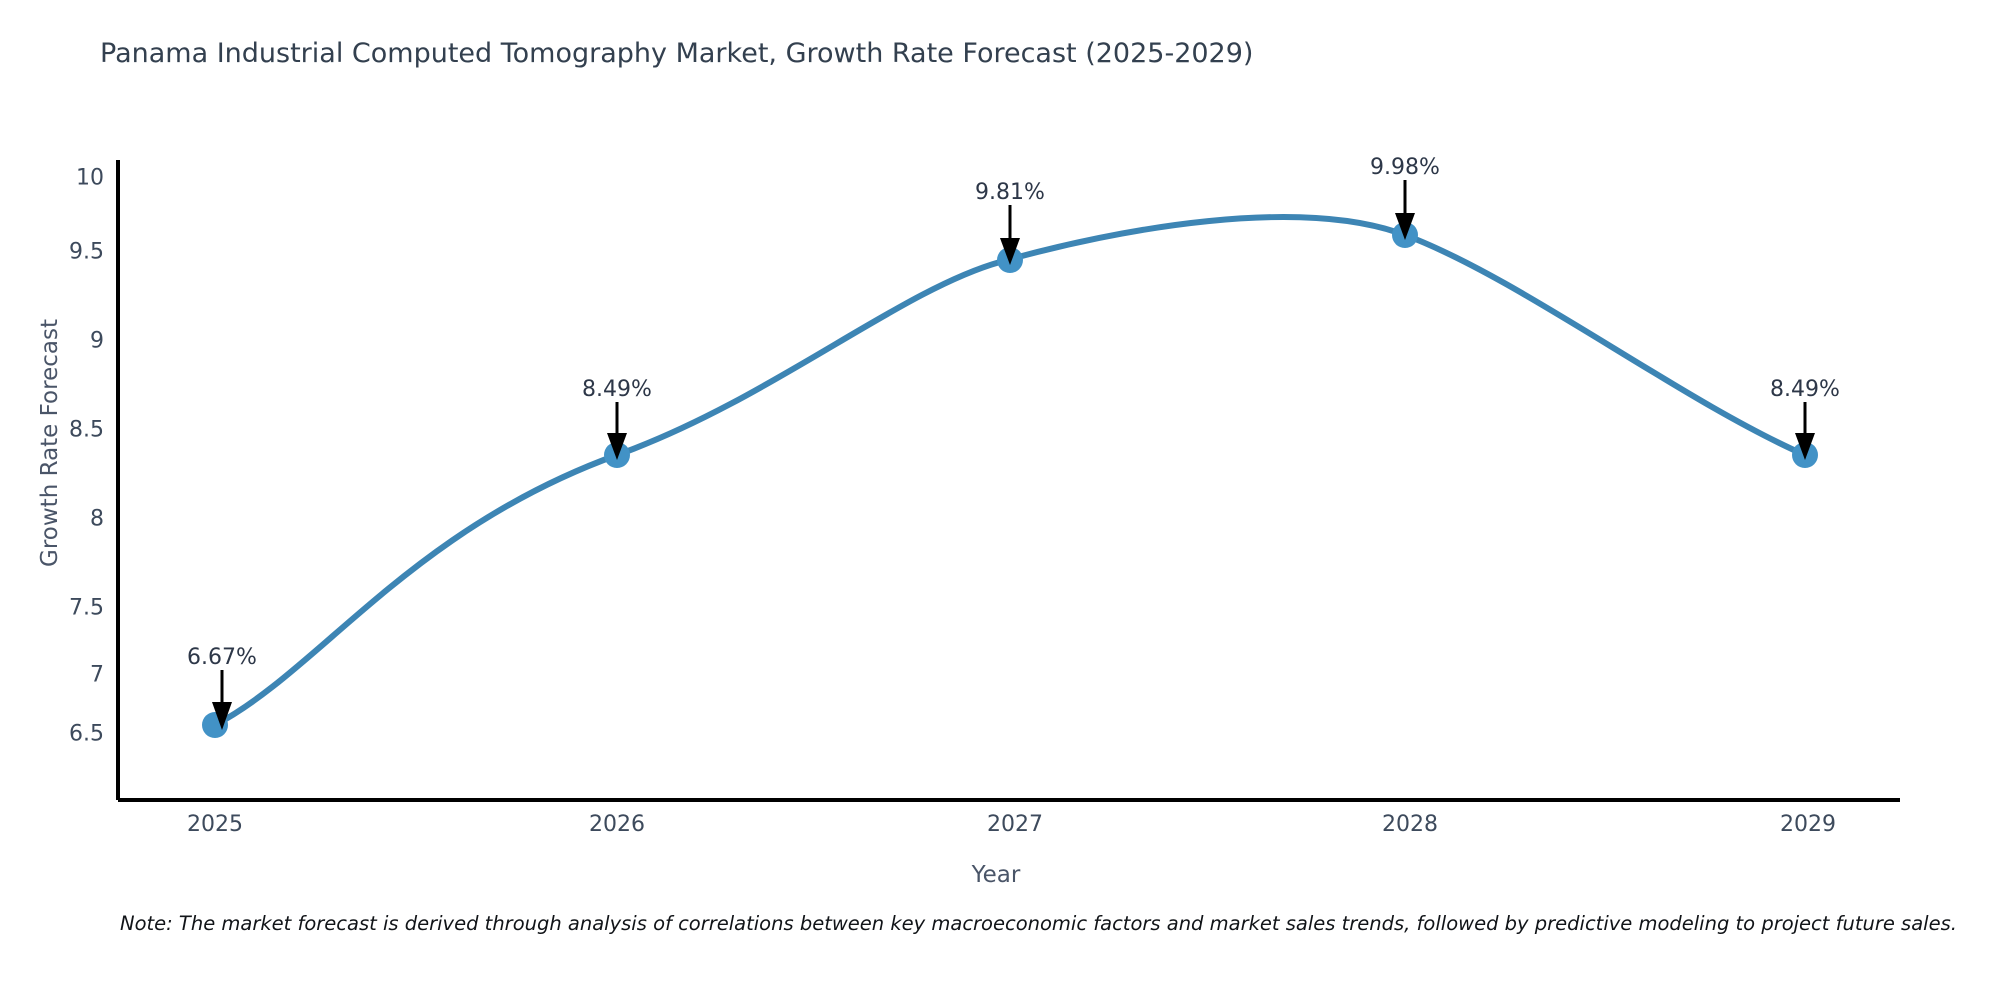 The width and height of the screenshot is (2000, 1000). I want to click on annotation-arrow-2028, so click(1405, 210).